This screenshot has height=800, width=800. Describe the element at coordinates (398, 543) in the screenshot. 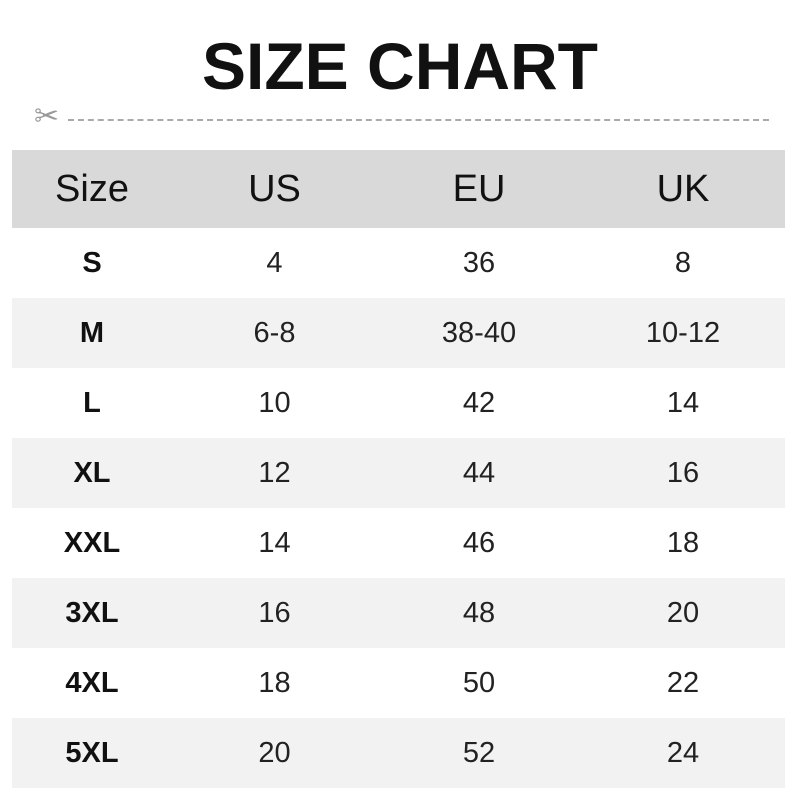

I see `table-row: XXL 14 46 18` at that location.